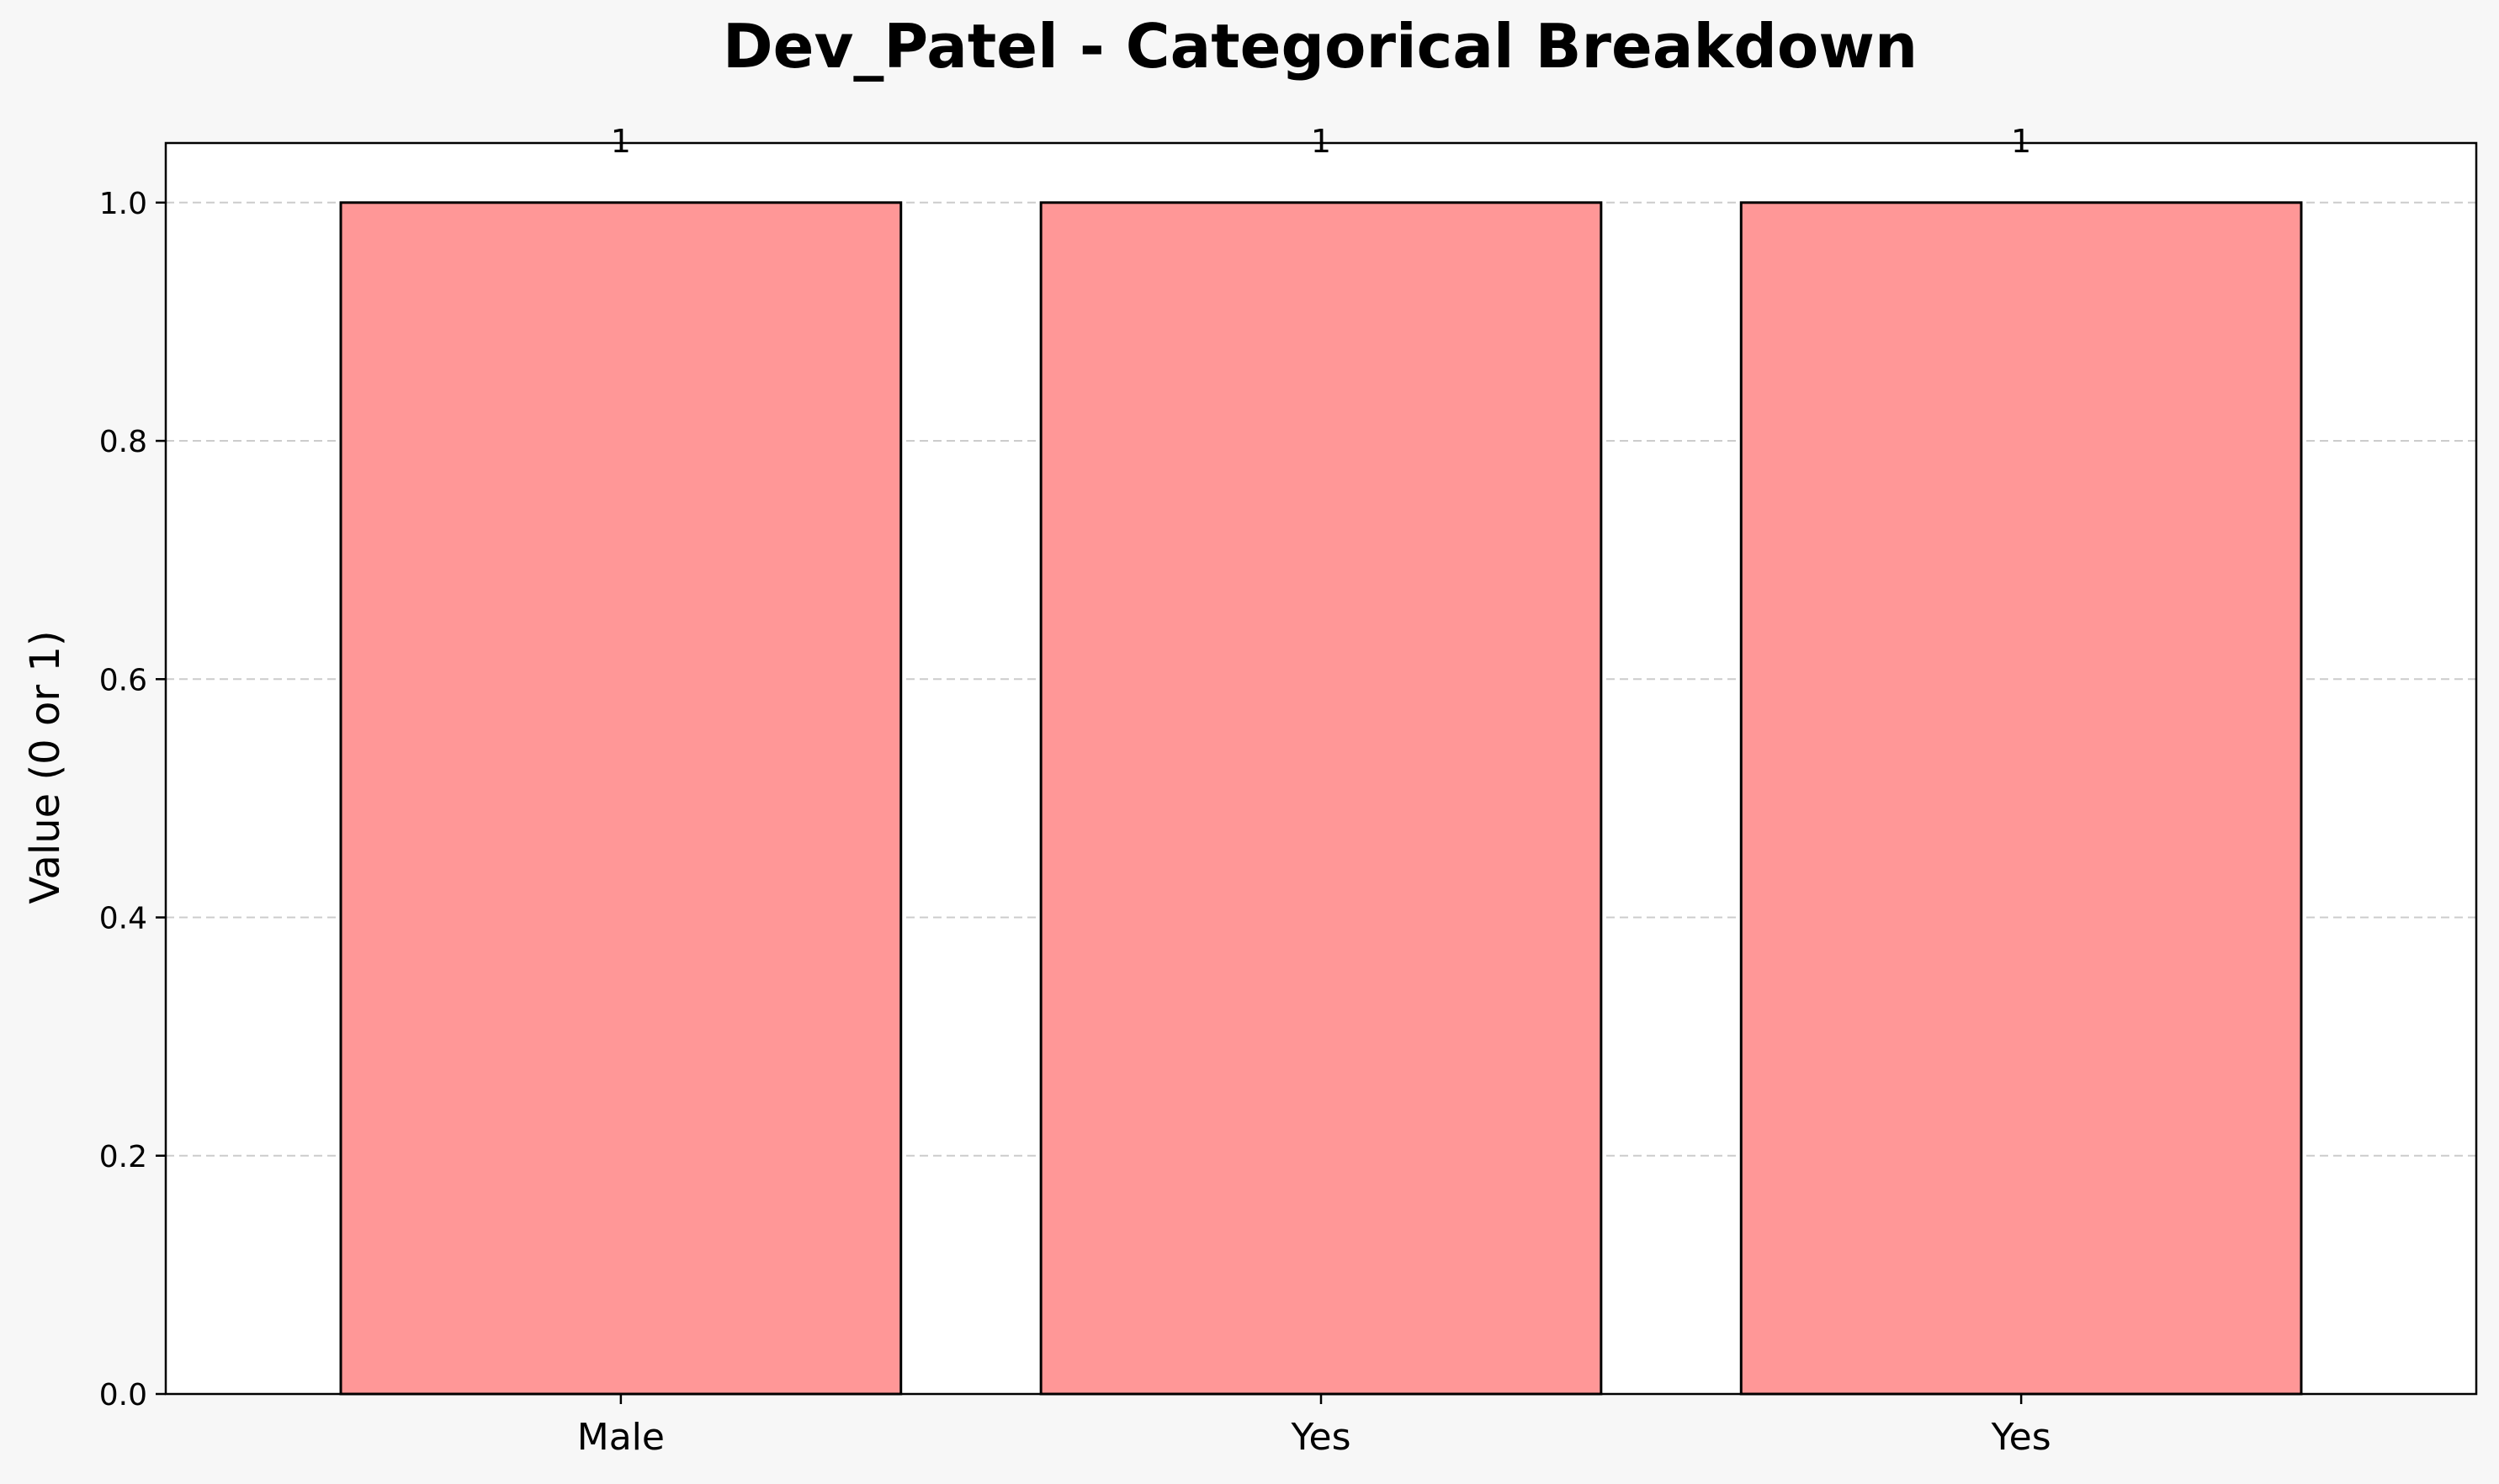  What do you see at coordinates (123, 1395) in the screenshot?
I see `y-tick-label: 0.0` at bounding box center [123, 1395].